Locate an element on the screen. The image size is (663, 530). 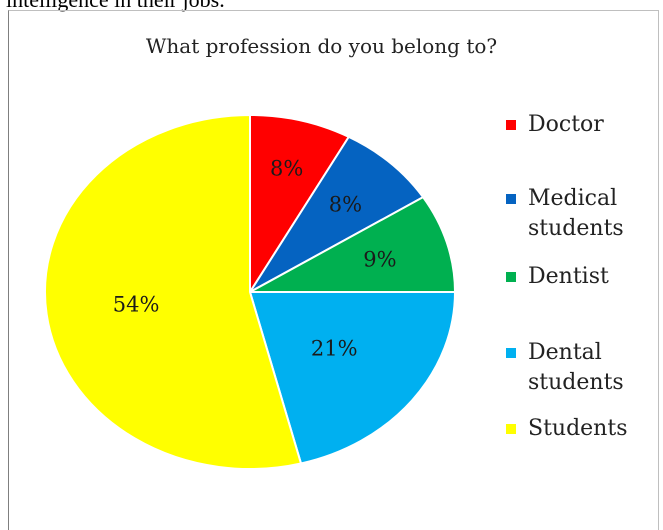
legend-label: Medical students is located at coordinates (576, 213).